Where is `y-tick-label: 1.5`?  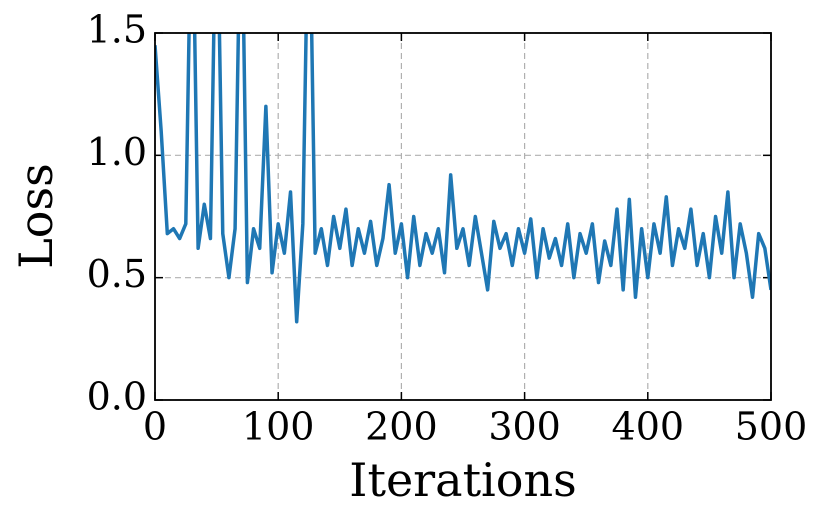 y-tick-label: 1.5 is located at coordinates (117, 30).